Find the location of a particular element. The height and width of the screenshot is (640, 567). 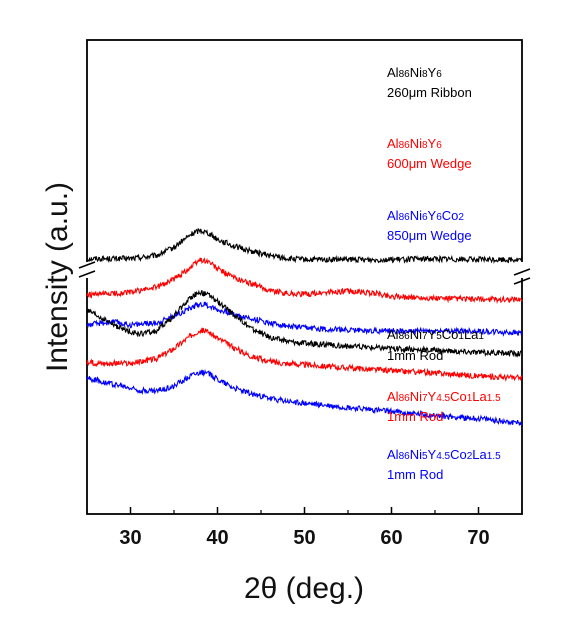

x-tick-label-60: 60 is located at coordinates (391, 538).